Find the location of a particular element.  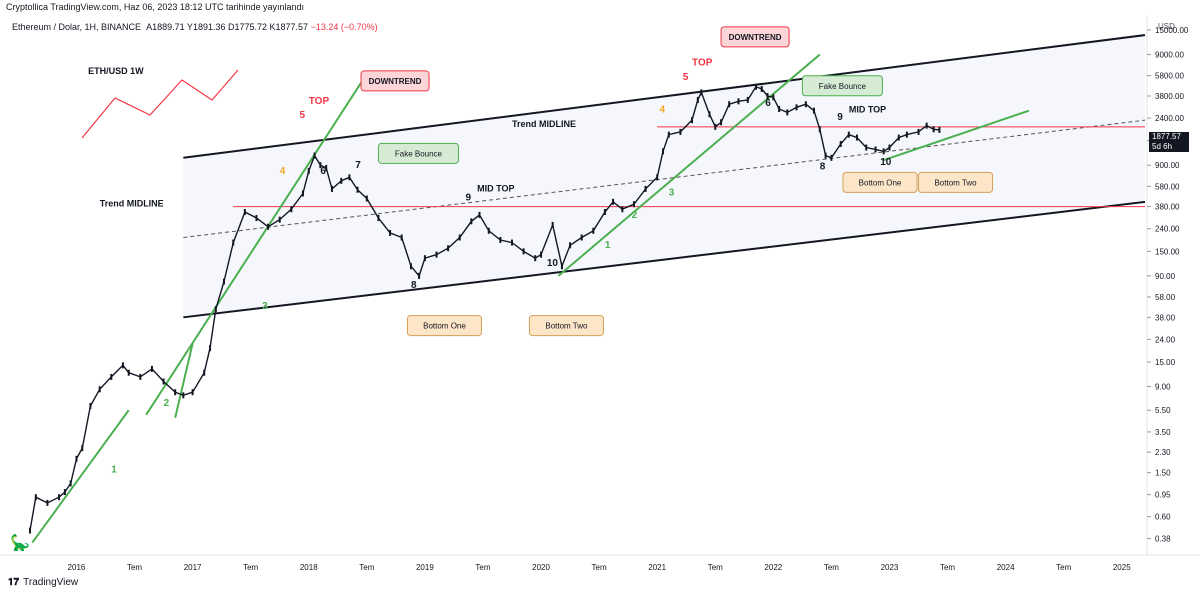

brand-name: TradingView is located at coordinates (51, 582).